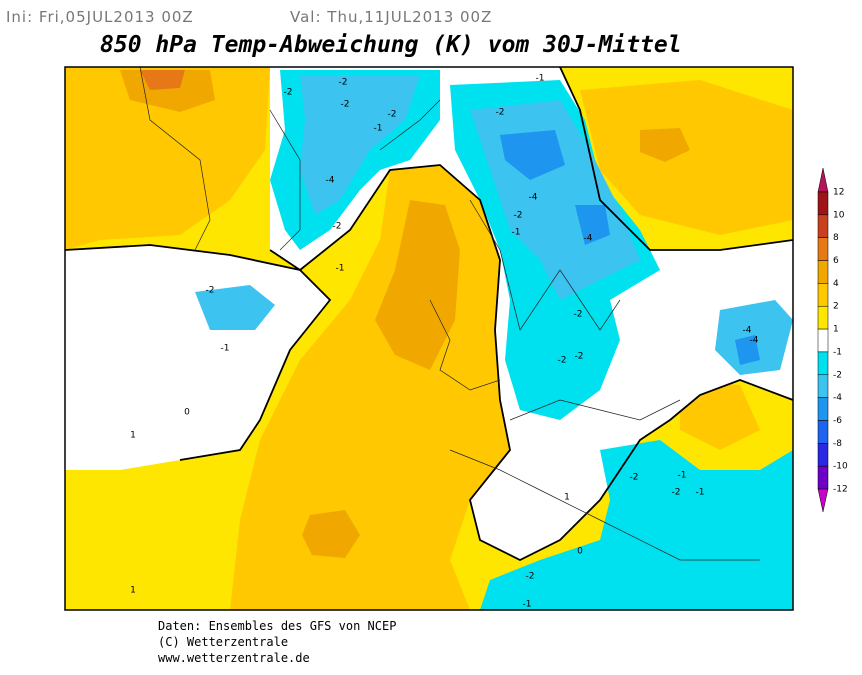 The image size is (862, 675). Describe the element at coordinates (162, 80) in the screenshot. I see `field-very-hot` at that location.